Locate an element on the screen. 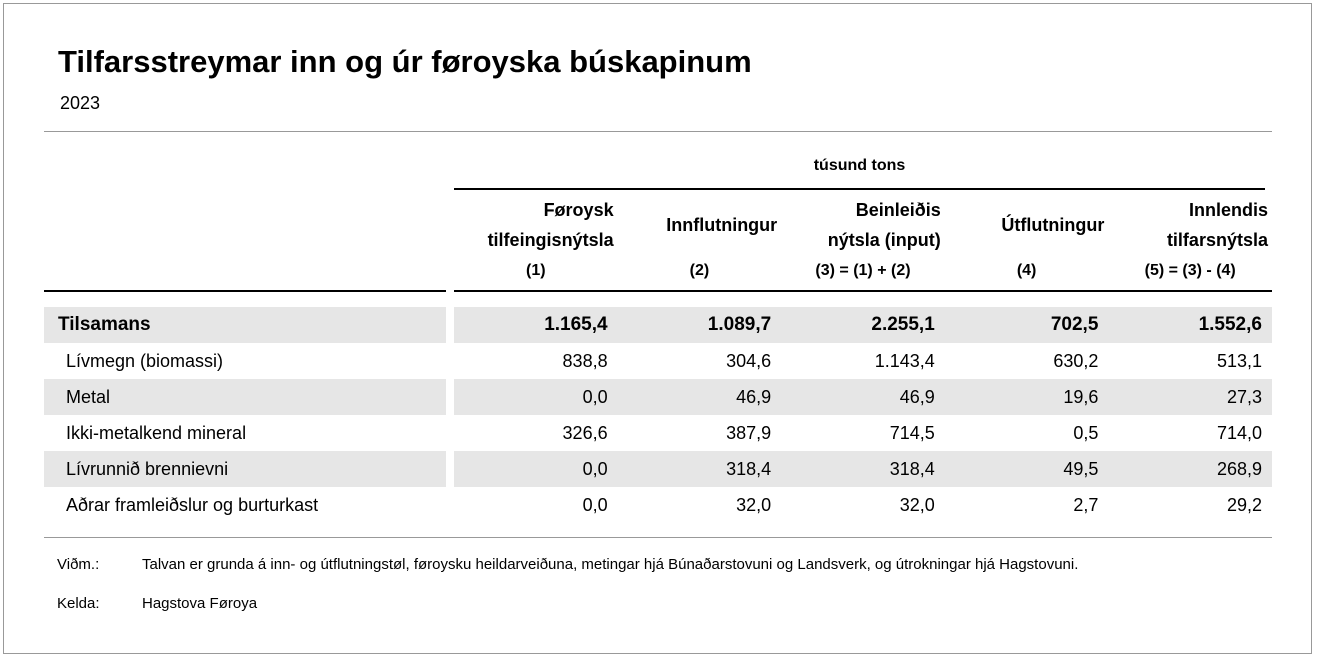 The width and height of the screenshot is (1317, 658). cell-value: 27,3 is located at coordinates (1244, 397).